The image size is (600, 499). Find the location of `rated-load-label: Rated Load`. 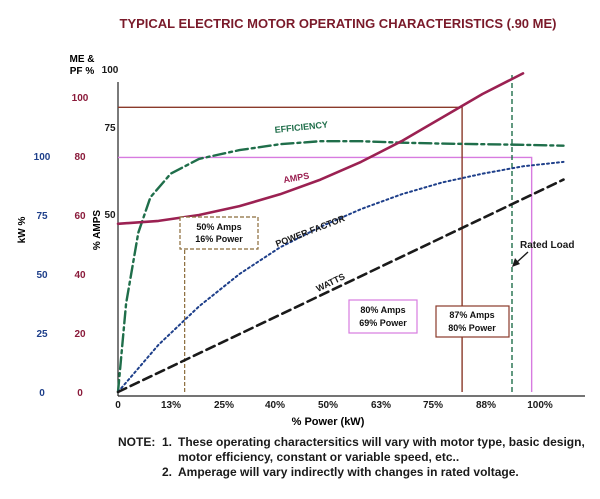

rated-load-label: Rated Load is located at coordinates (547, 245).